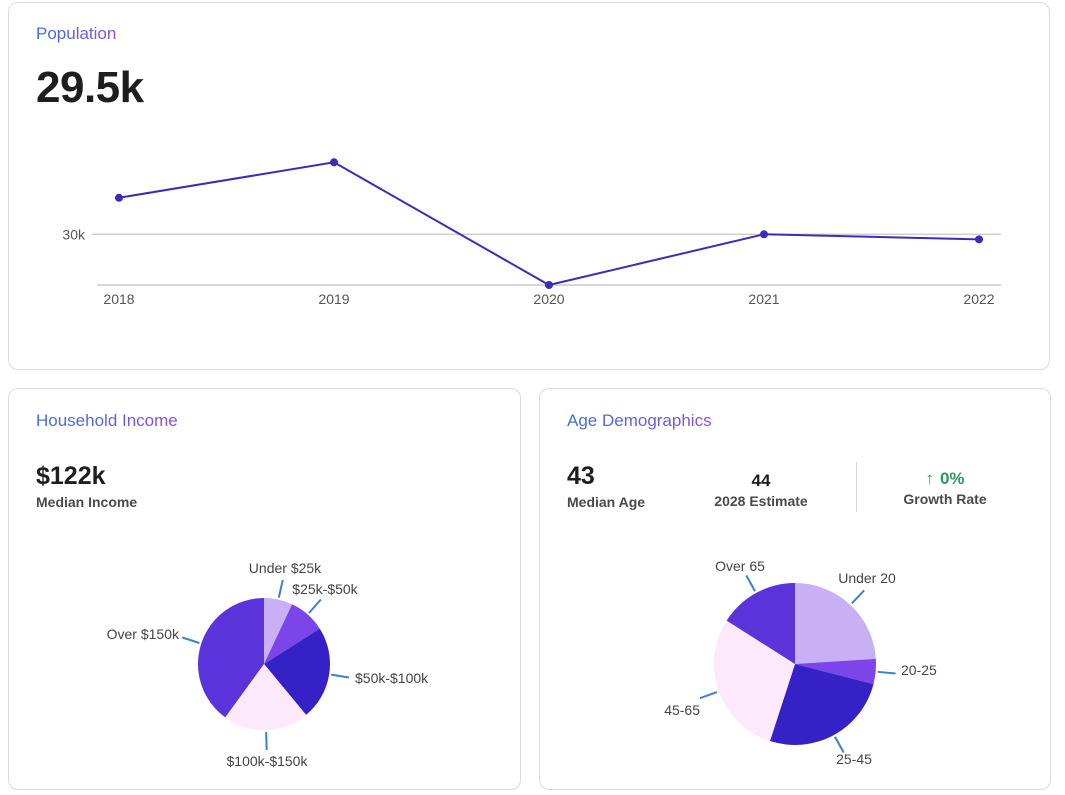 Image resolution: width=1065 pixels, height=795 pixels. Describe the element at coordinates (856, 487) in the screenshot. I see `stat-divider` at that location.